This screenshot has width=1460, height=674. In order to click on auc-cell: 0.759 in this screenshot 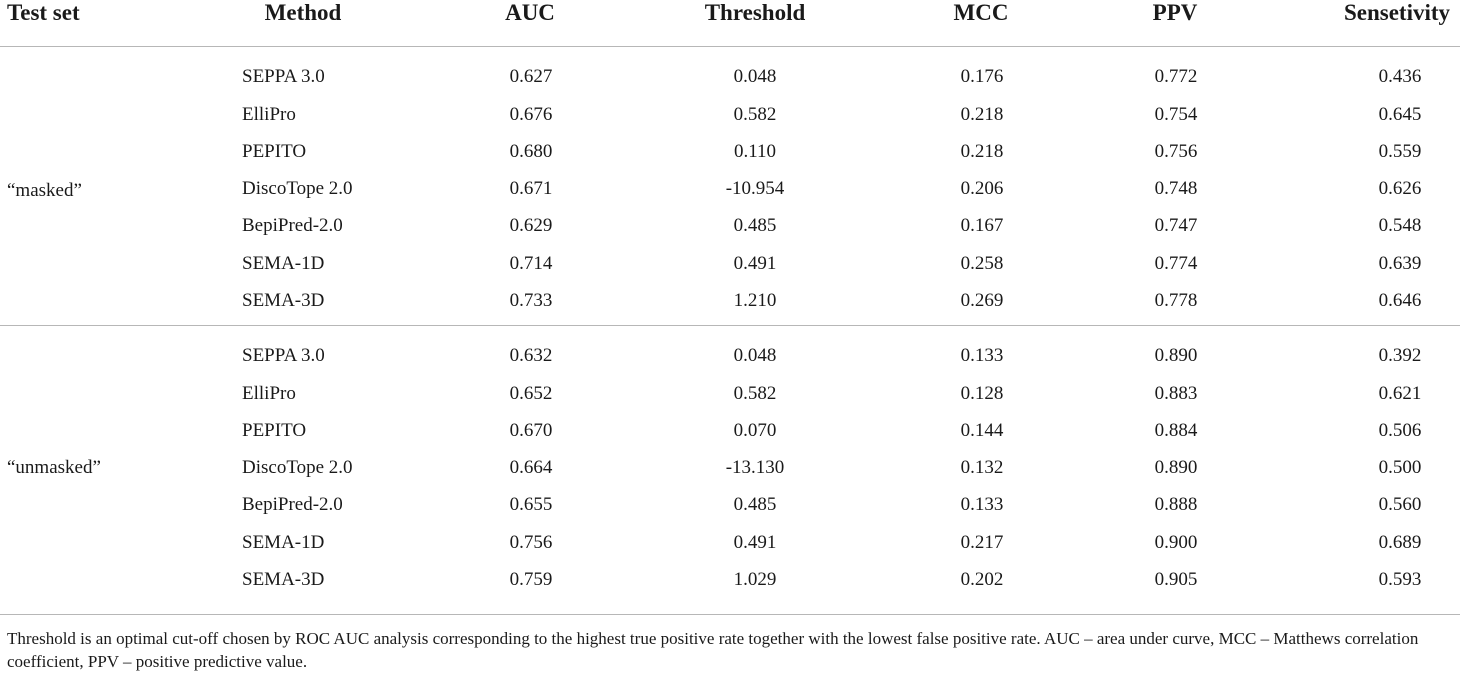, I will do `click(531, 579)`.